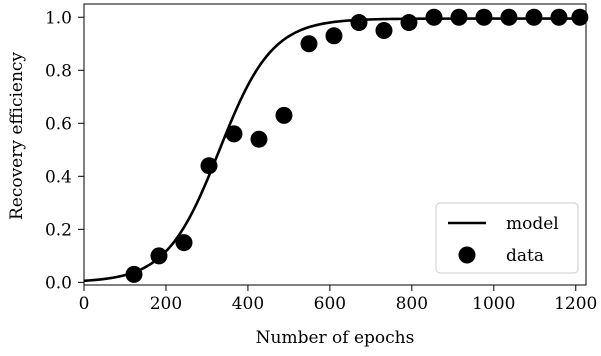 The height and width of the screenshot is (356, 601). I want to click on x-tick-label: 200, so click(166, 304).